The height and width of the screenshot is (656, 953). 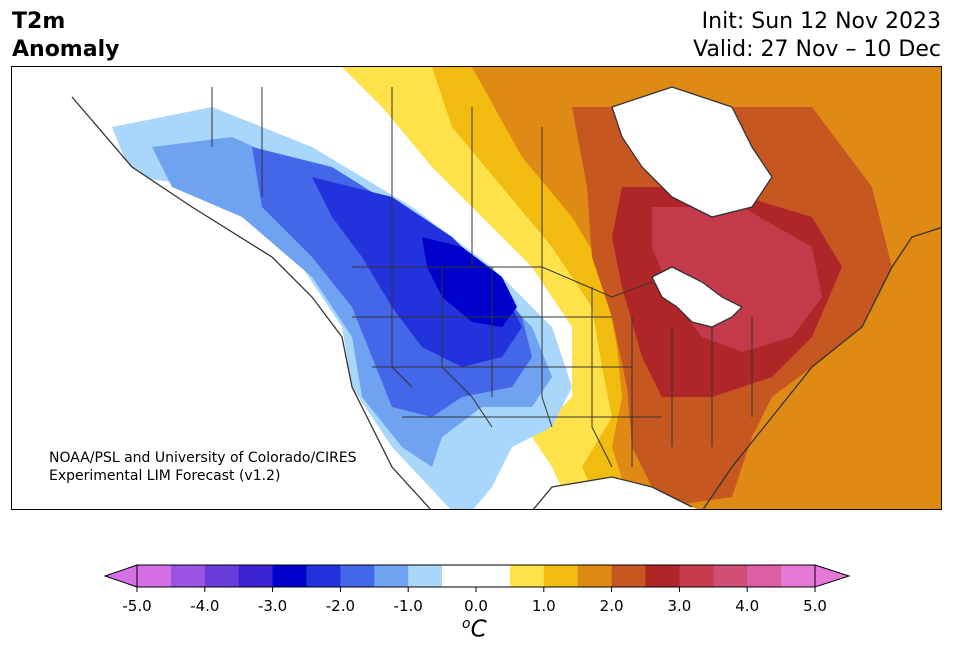 What do you see at coordinates (832, 576) in the screenshot?
I see `colorbar-right-arrow` at bounding box center [832, 576].